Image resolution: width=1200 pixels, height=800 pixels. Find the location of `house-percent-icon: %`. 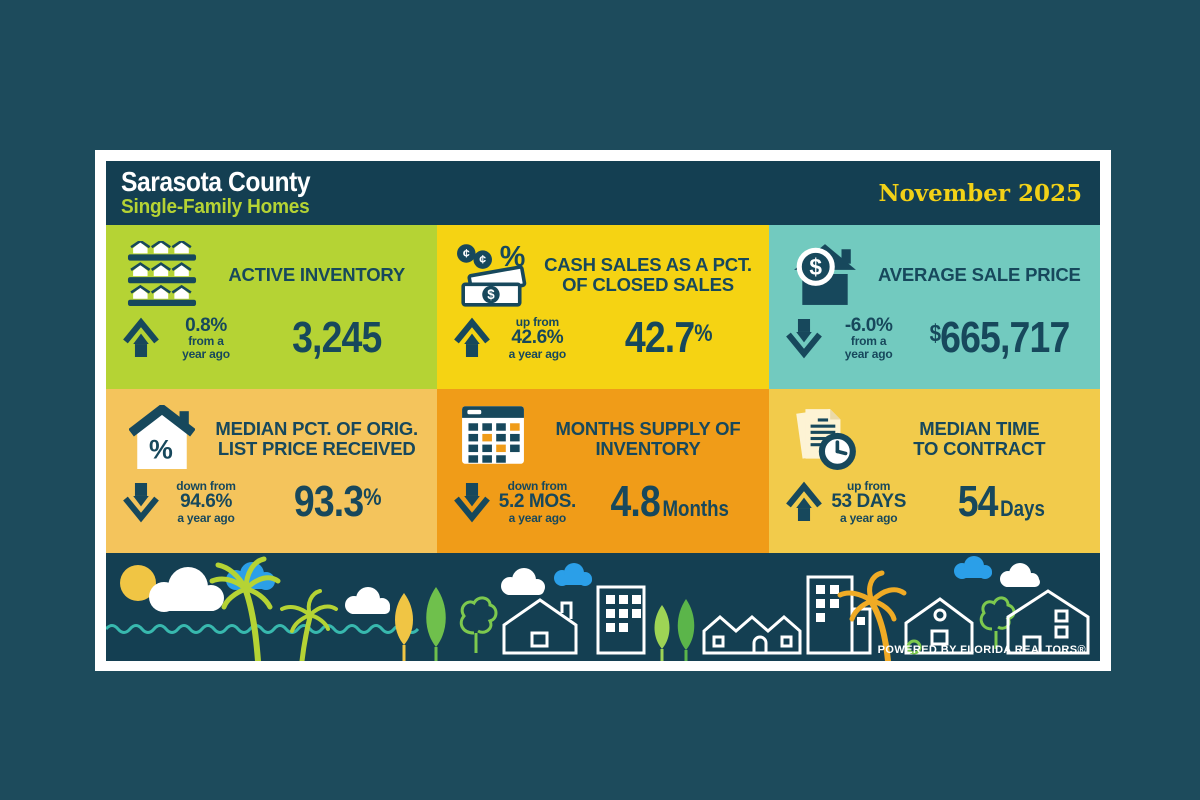

house-percent-icon: % is located at coordinates (162, 437).